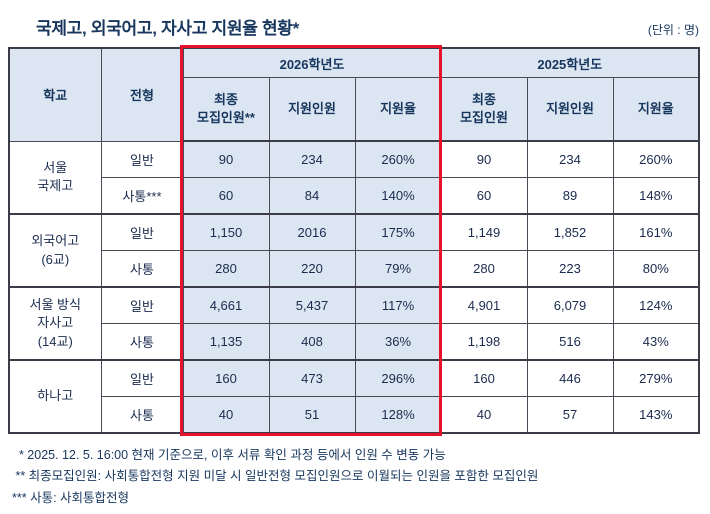  What do you see at coordinates (570, 342) in the screenshot?
I see `cell-2025-applicants: 516` at bounding box center [570, 342].